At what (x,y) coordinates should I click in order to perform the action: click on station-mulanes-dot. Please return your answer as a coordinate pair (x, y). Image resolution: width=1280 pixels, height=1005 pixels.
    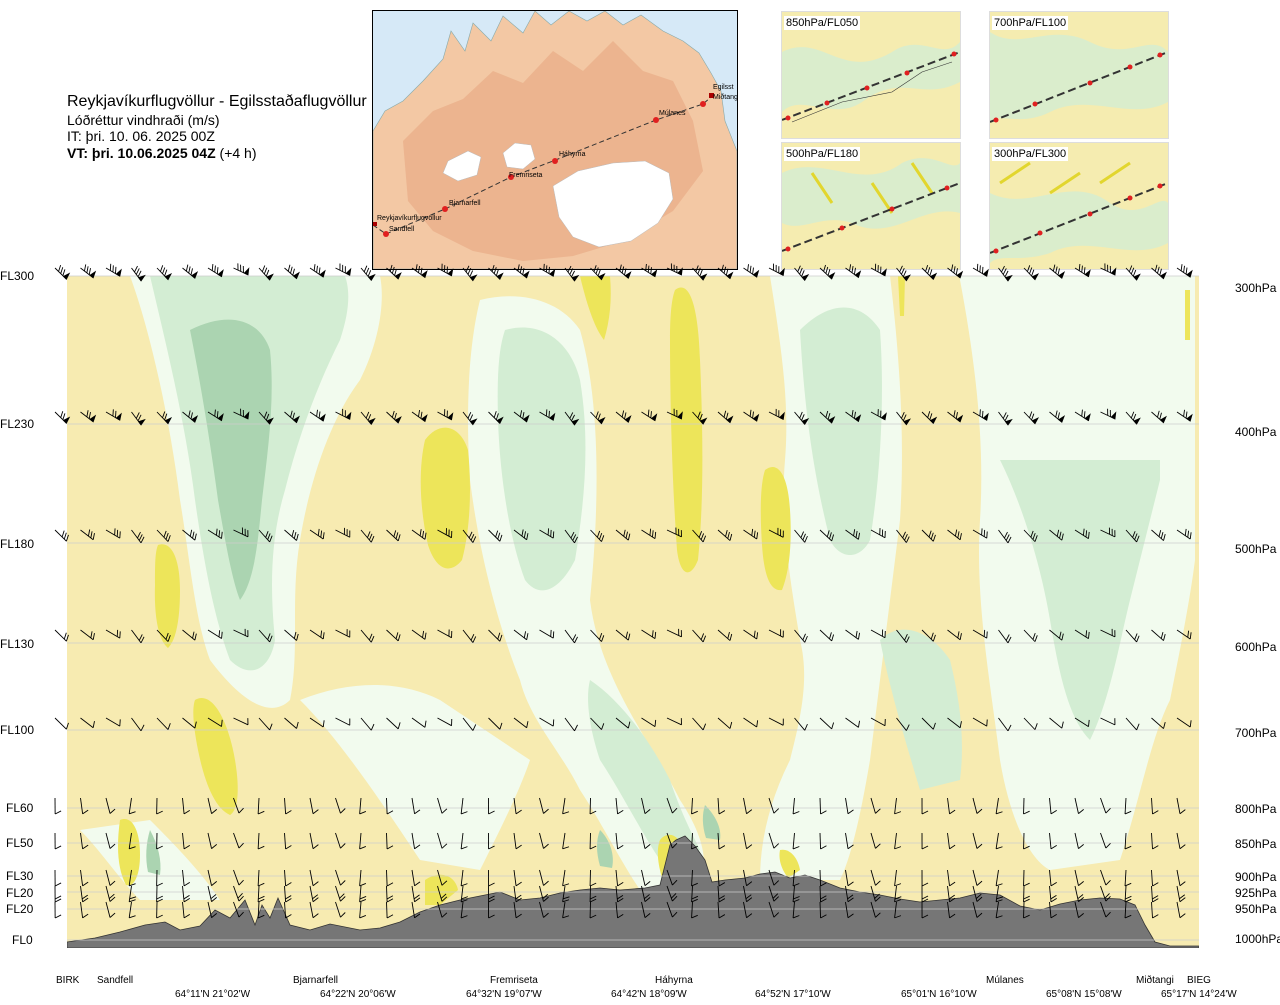
    Looking at the image, I should click on (656, 120).